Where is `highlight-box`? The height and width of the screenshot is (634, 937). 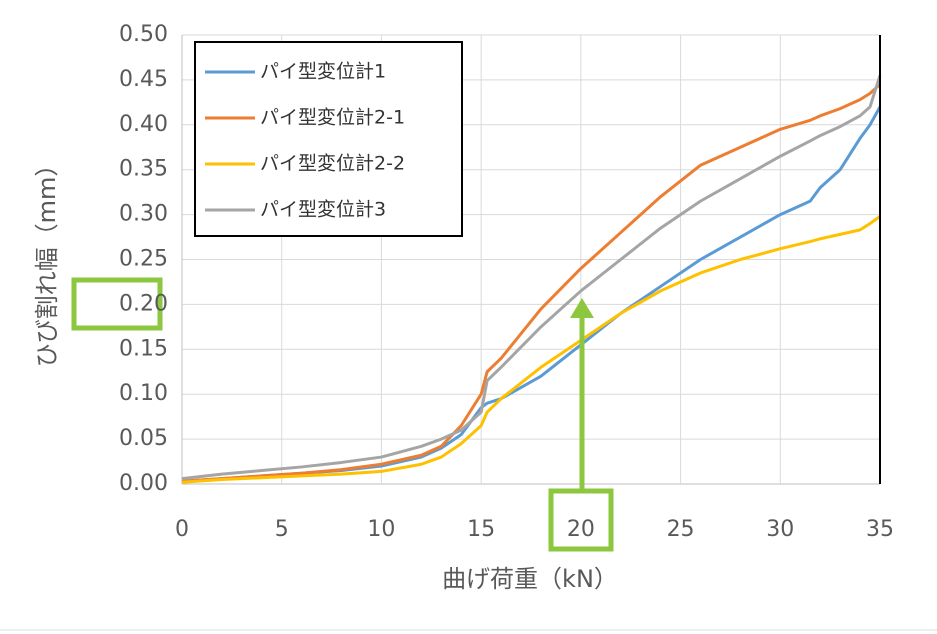
highlight-box is located at coordinates (117, 304).